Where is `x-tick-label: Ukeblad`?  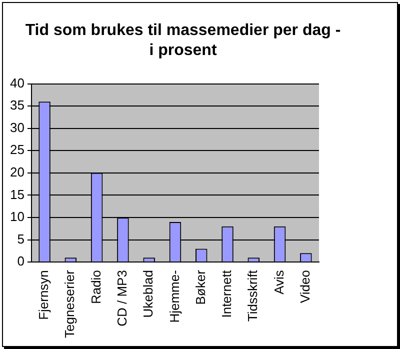 x-tick-label: Ukeblad is located at coordinates (148, 294).